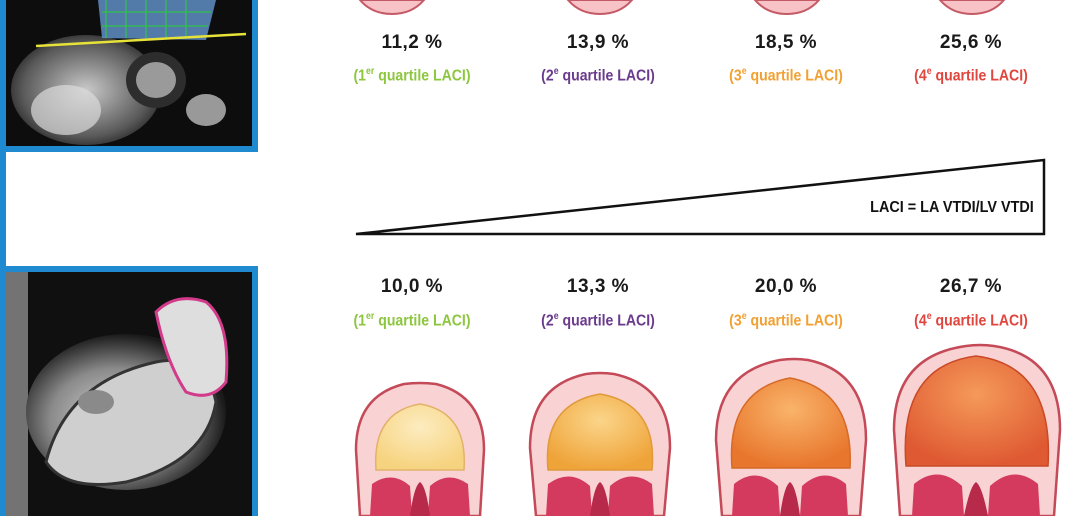  Describe the element at coordinates (786, 320) in the screenshot. I see `bottom-quartile-label-3: (3e quartile LACI)` at that location.